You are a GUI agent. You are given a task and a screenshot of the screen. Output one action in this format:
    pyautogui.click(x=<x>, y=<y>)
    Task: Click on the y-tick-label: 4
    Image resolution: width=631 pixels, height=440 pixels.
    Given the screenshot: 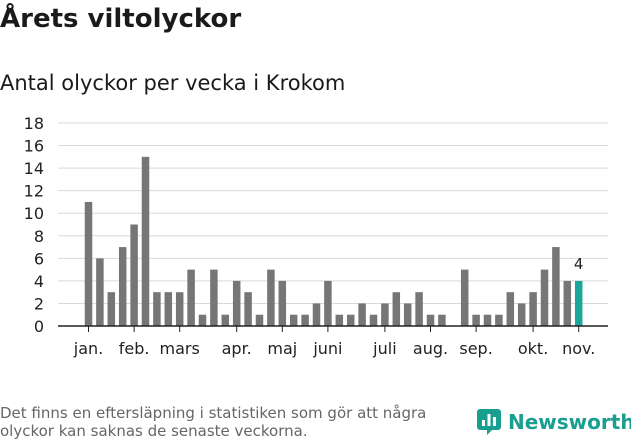 What is the action you would take?
    pyautogui.click(x=39, y=281)
    